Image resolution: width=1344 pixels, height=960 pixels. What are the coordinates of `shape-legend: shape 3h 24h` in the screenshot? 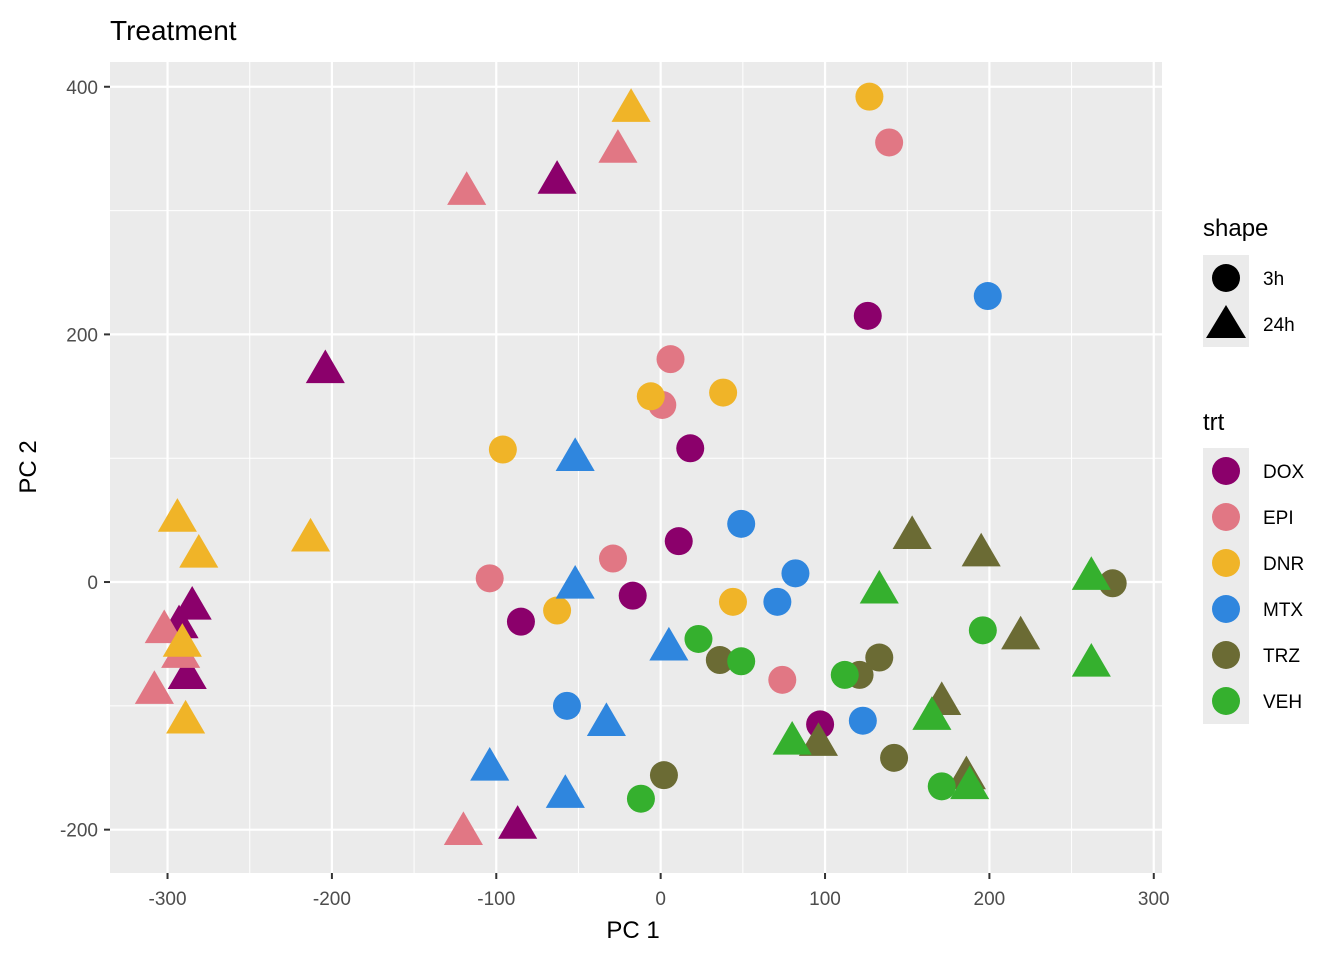 It's located at (1249, 281).